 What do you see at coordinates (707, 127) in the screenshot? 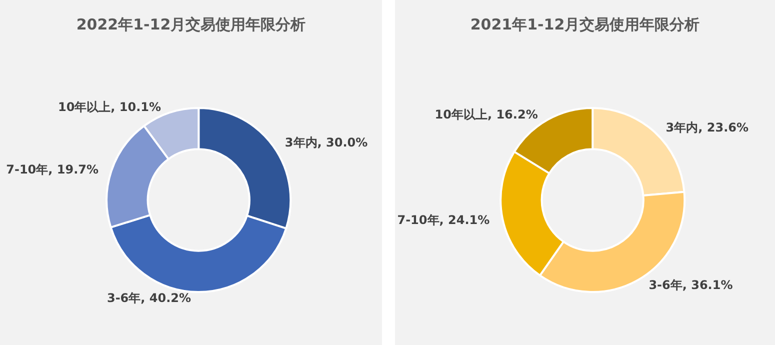
I see `slice-label: 3年内, 23.6%` at bounding box center [707, 127].